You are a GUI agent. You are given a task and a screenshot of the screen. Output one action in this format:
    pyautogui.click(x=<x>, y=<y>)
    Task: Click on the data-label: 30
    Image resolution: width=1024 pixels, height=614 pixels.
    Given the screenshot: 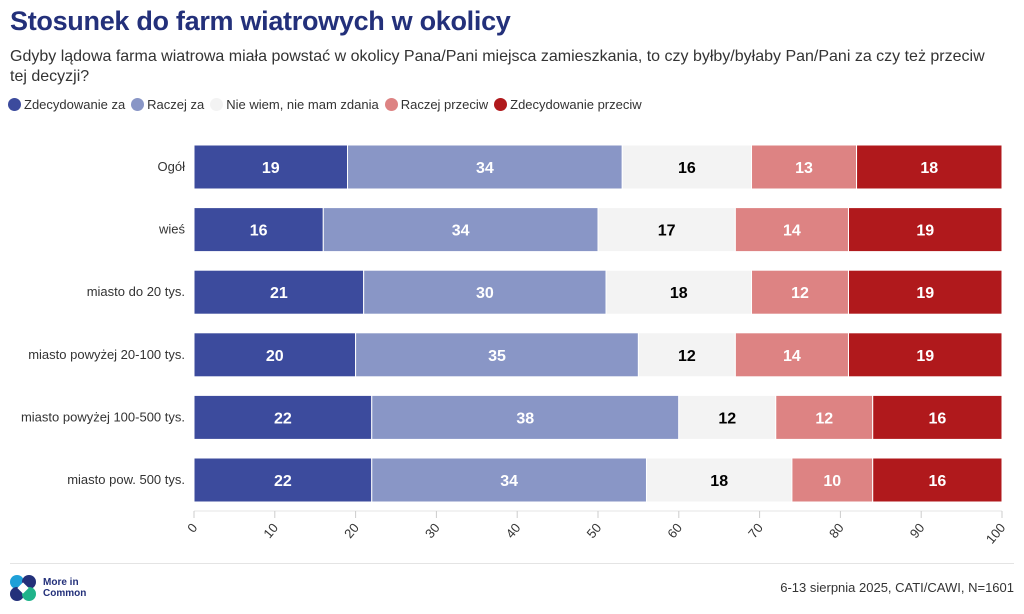 What is the action you would take?
    pyautogui.click(x=485, y=293)
    